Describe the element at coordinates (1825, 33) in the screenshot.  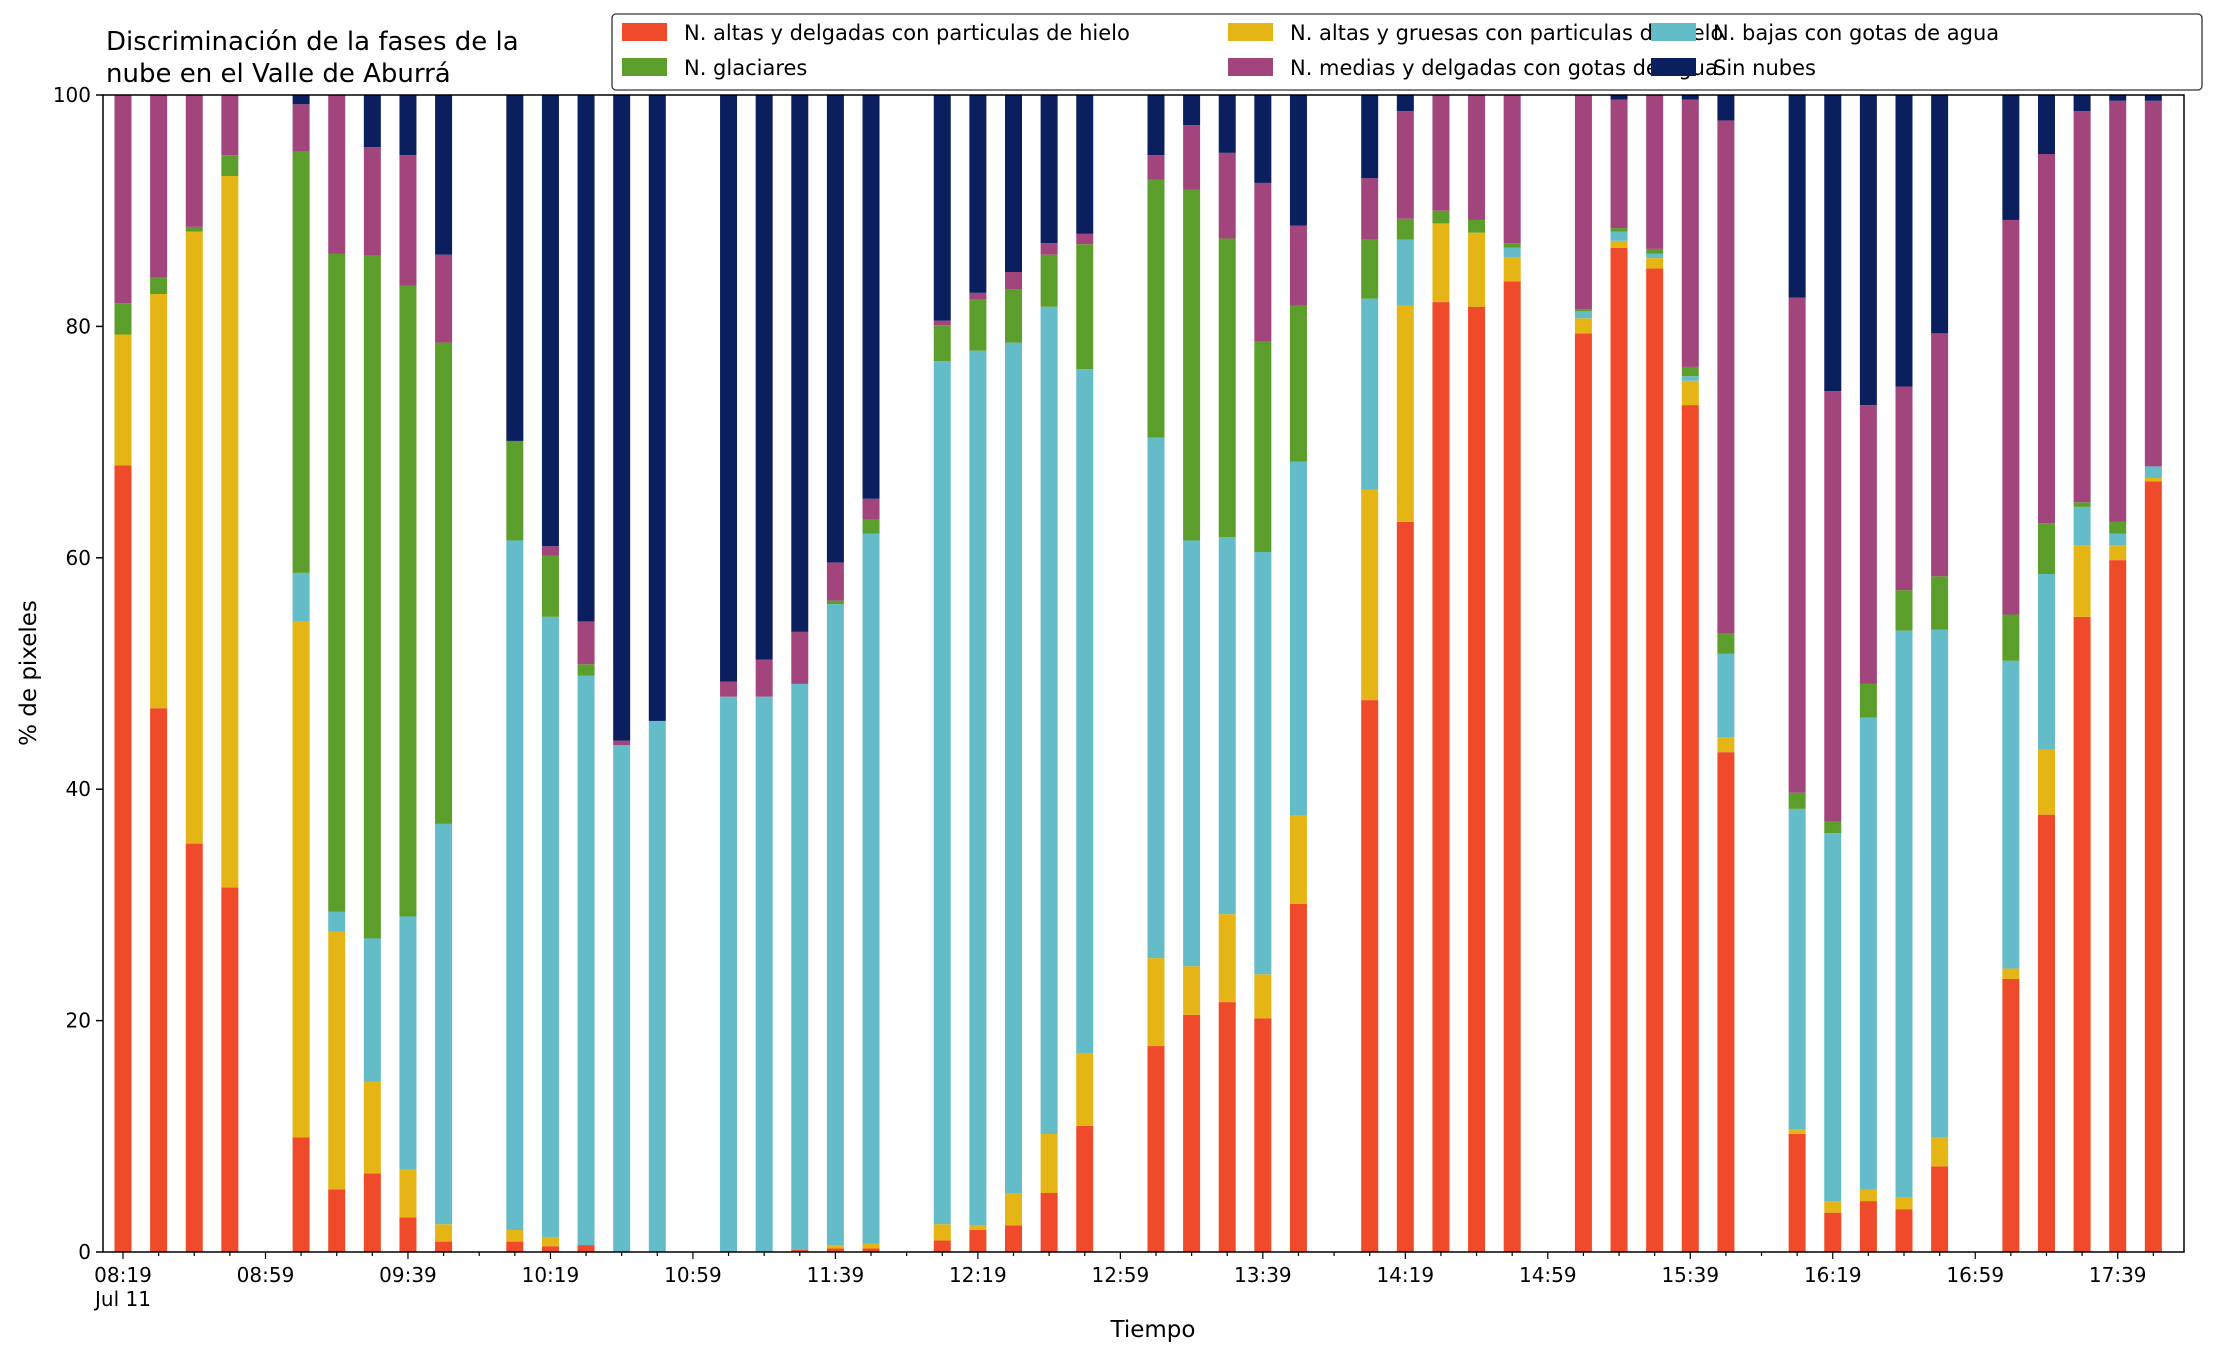
I see `legend-item: N. bajas con gotas de agua` at that location.